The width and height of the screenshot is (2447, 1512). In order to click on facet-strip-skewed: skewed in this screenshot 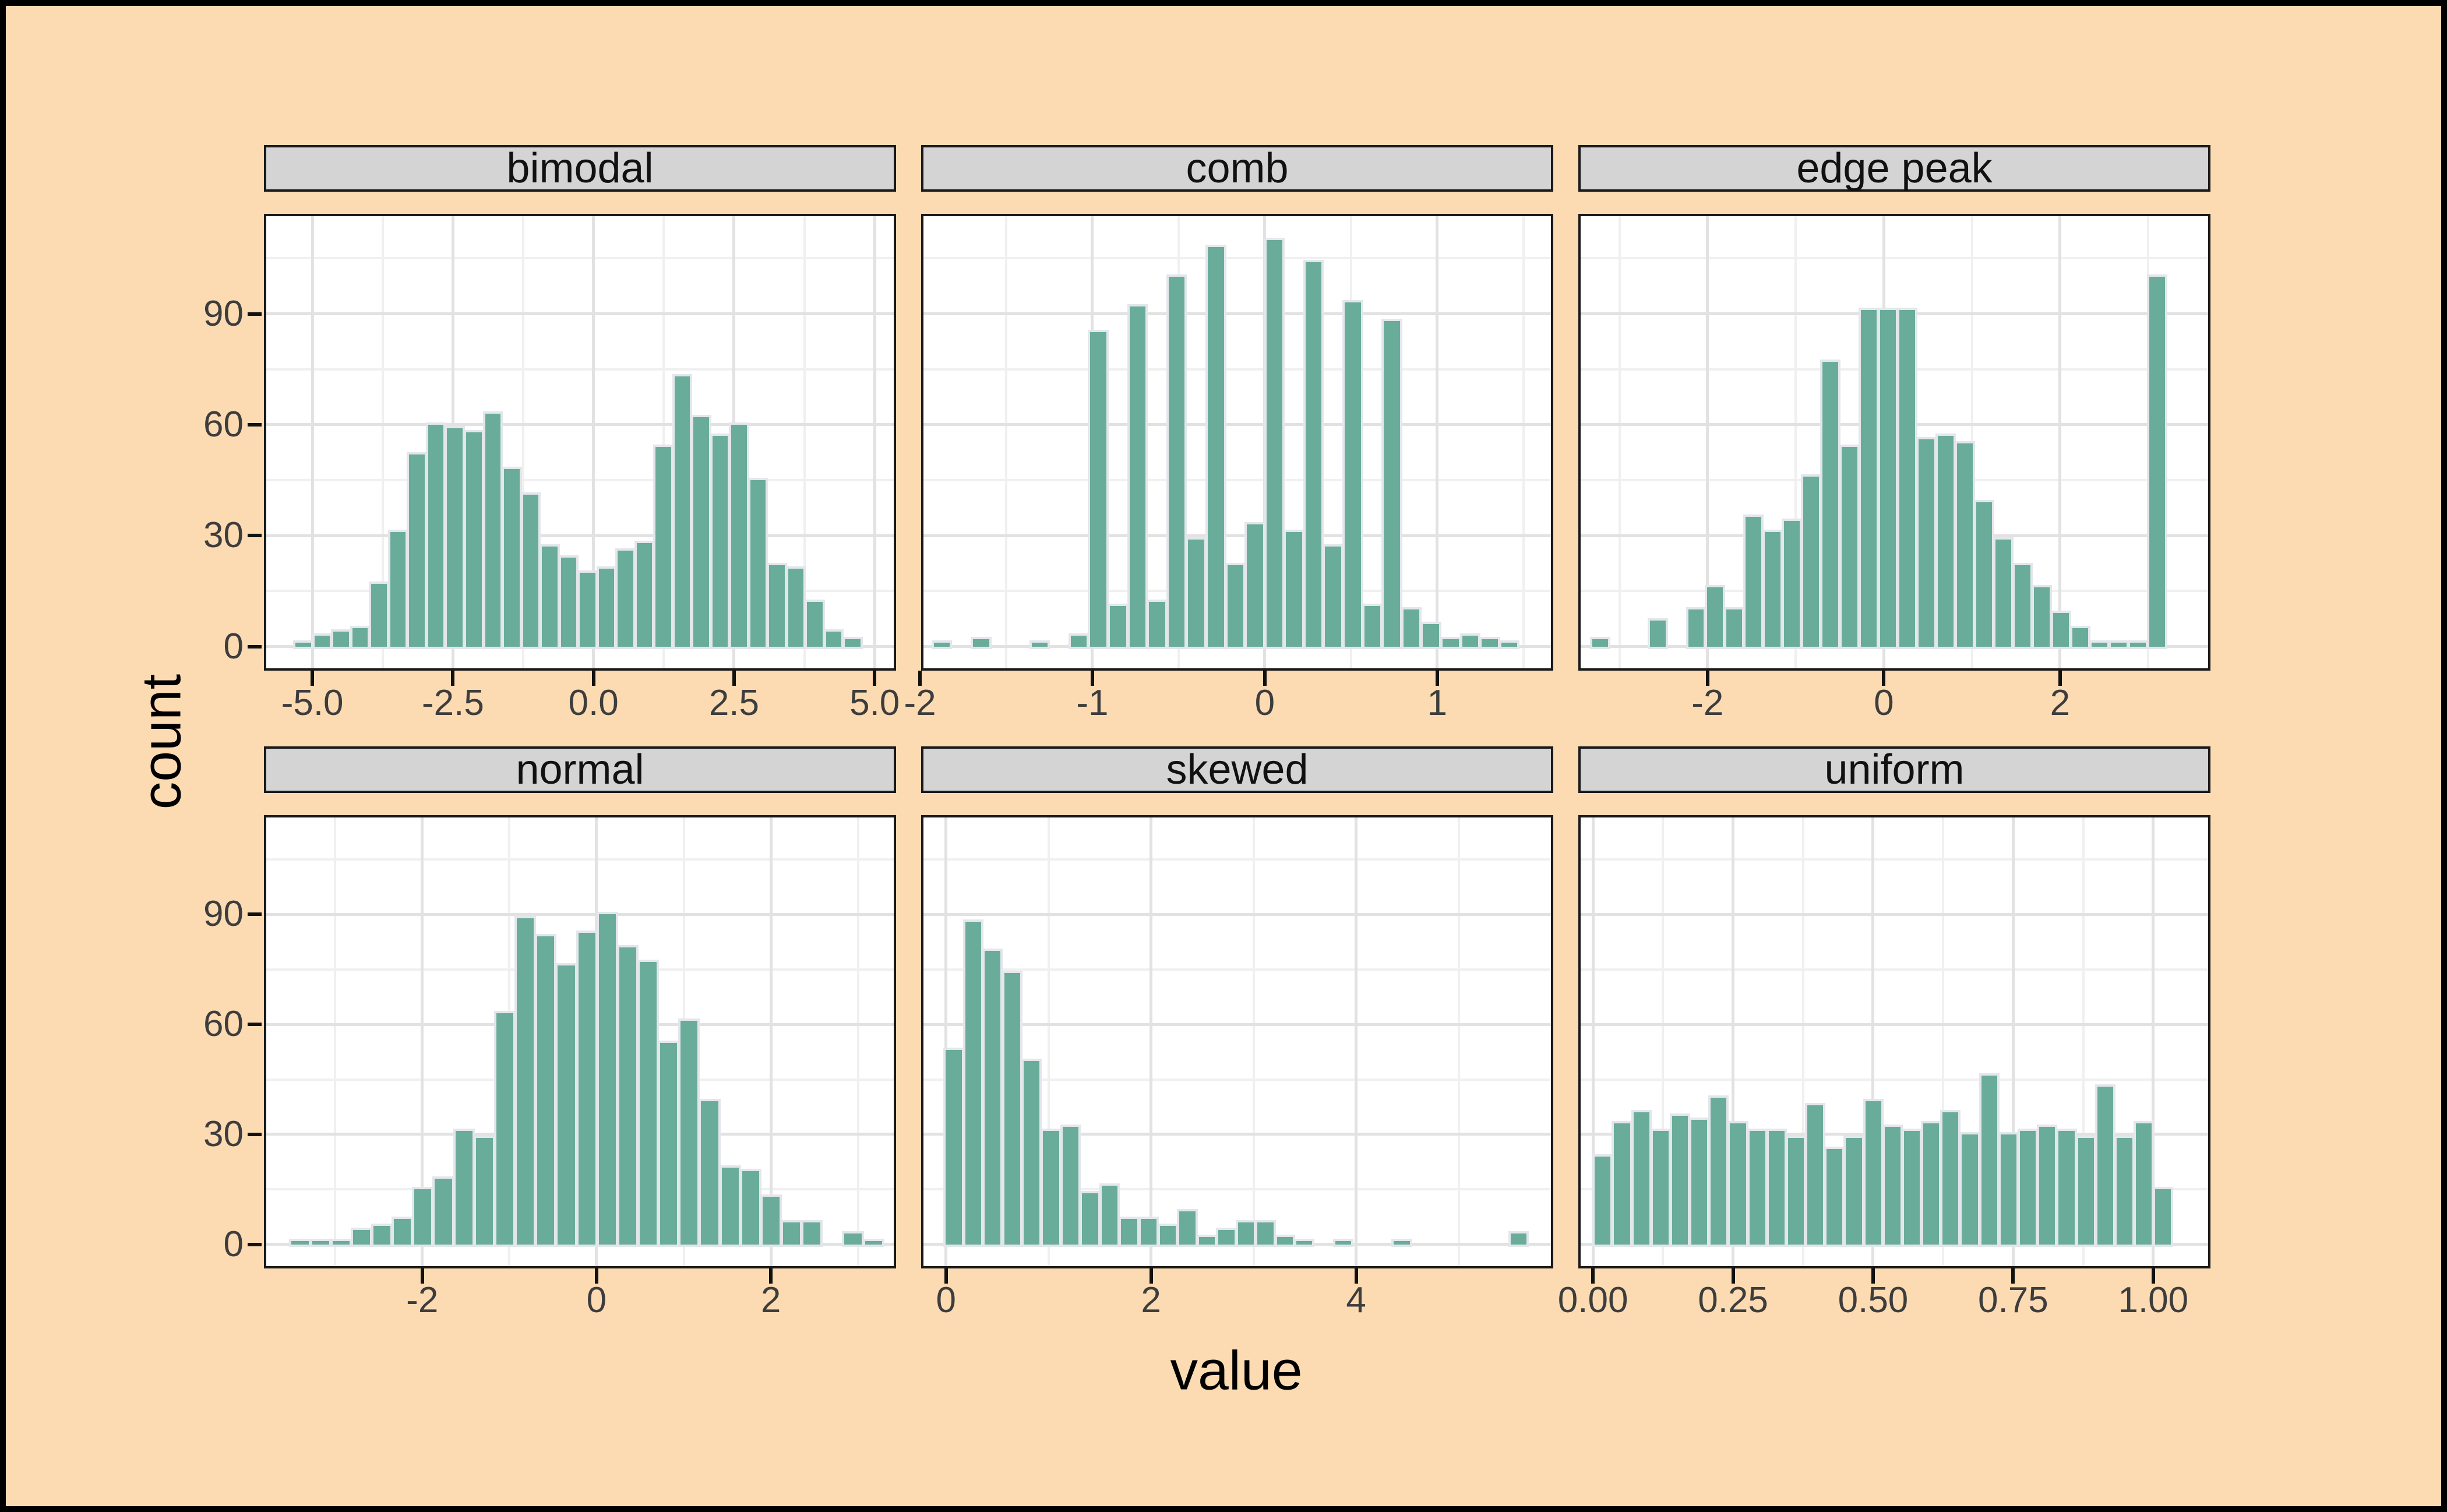, I will do `click(1237, 770)`.